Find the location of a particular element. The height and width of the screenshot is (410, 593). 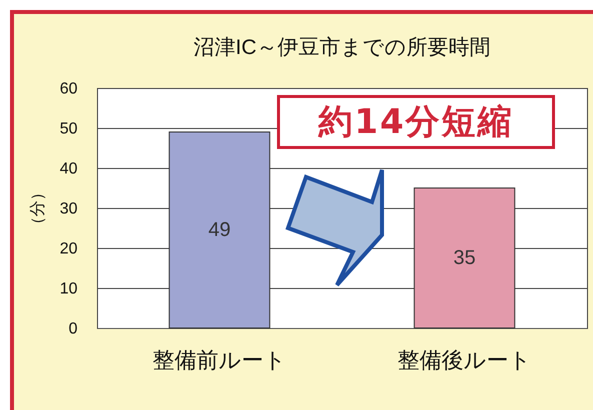

data-label: 35 is located at coordinates (464, 258).